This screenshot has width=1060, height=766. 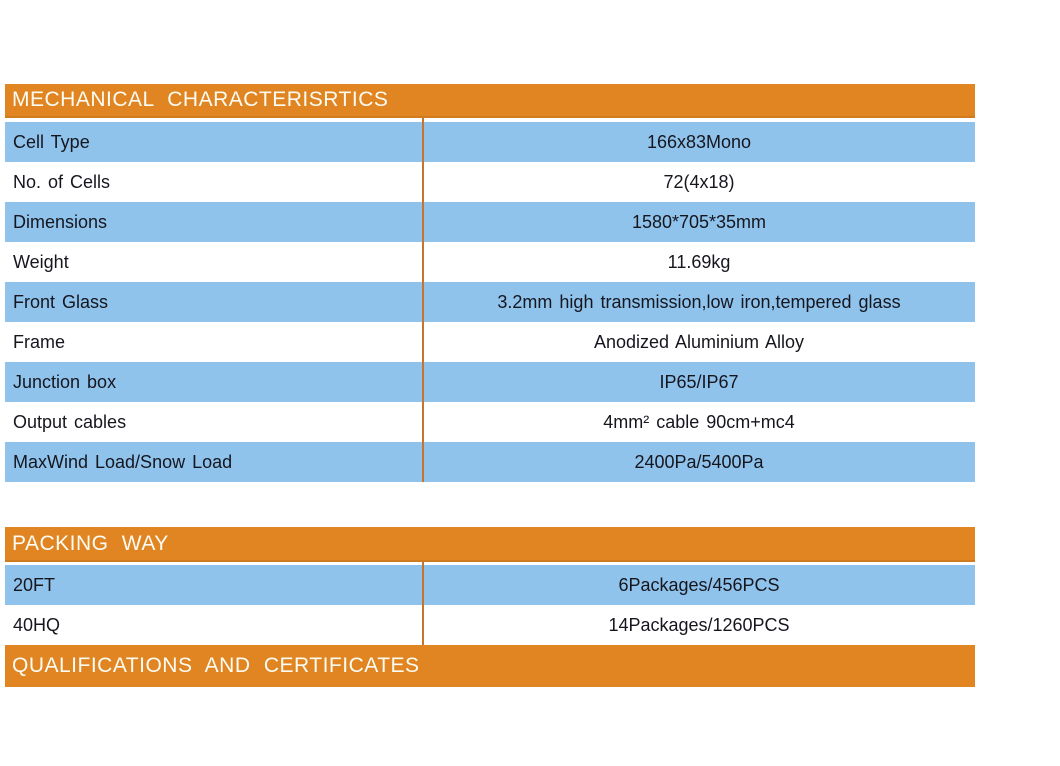 What do you see at coordinates (62, 181) in the screenshot?
I see `label-cell: No. of Cells` at bounding box center [62, 181].